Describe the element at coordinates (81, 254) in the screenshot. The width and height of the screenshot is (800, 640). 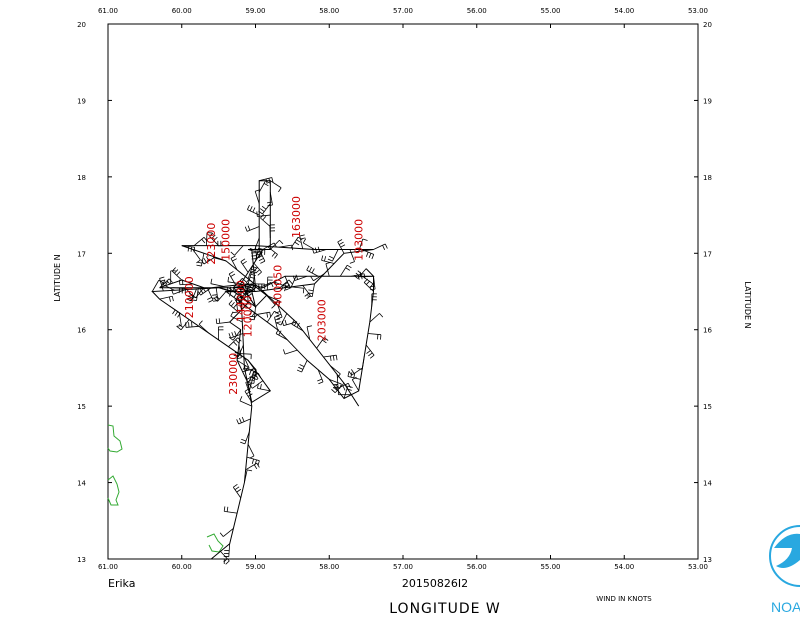
I see `lat-tick-label-left: 17` at that location.